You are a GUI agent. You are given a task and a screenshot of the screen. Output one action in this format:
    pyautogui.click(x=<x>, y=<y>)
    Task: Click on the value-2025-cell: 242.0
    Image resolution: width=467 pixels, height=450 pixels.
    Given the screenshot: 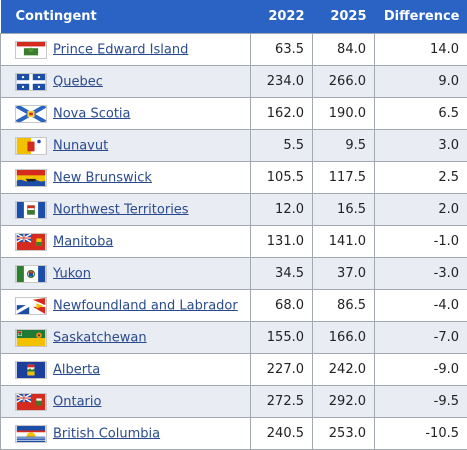 What is the action you would take?
    pyautogui.click(x=344, y=370)
    